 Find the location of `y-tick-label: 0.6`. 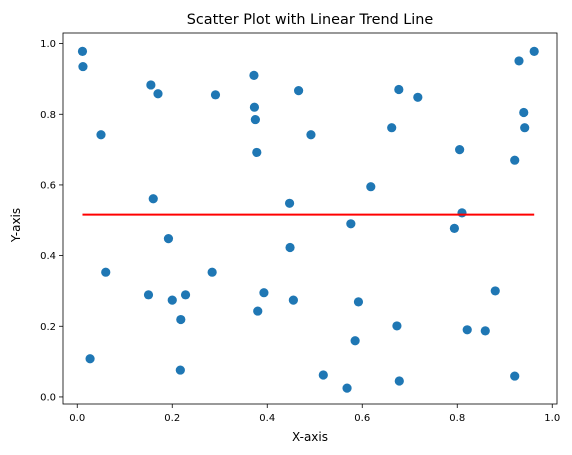

y-tick-label: 0.6 is located at coordinates (48, 185).